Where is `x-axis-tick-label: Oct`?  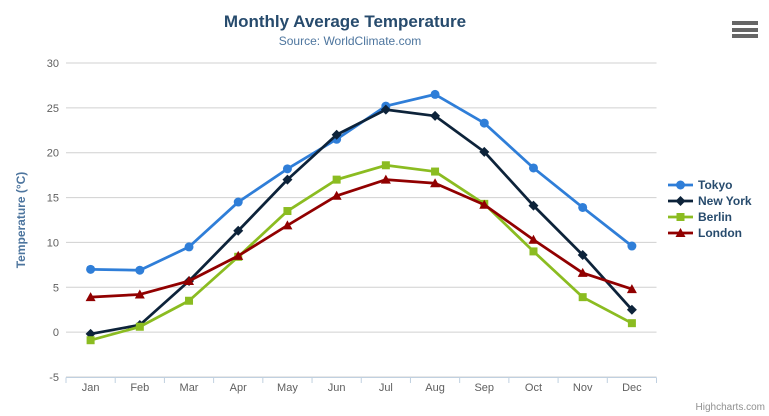
x-axis-tick-label: Oct is located at coordinates (533, 388).